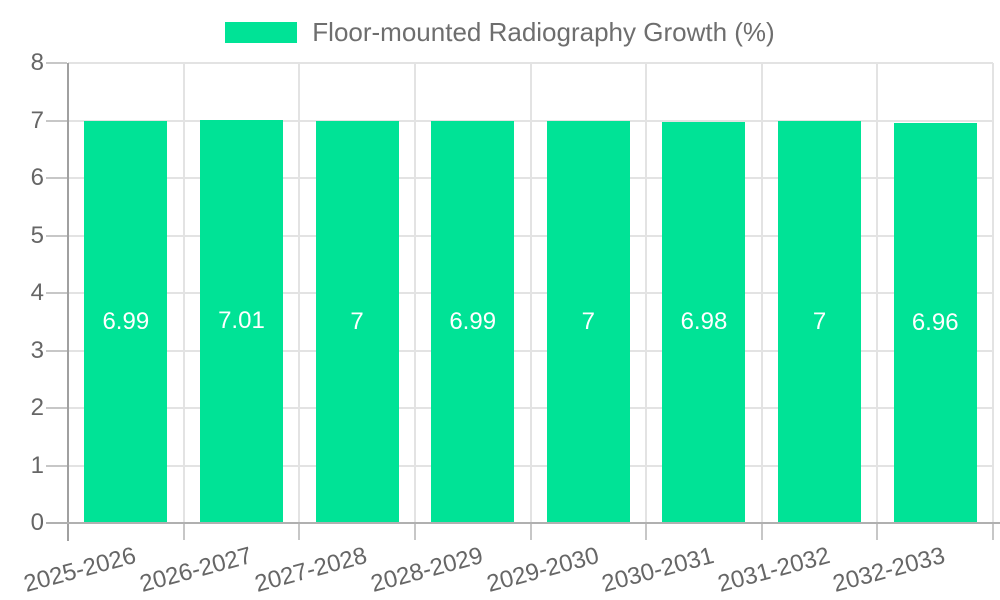 The image size is (1000, 600). I want to click on y-axis-label: 0, so click(37, 522).